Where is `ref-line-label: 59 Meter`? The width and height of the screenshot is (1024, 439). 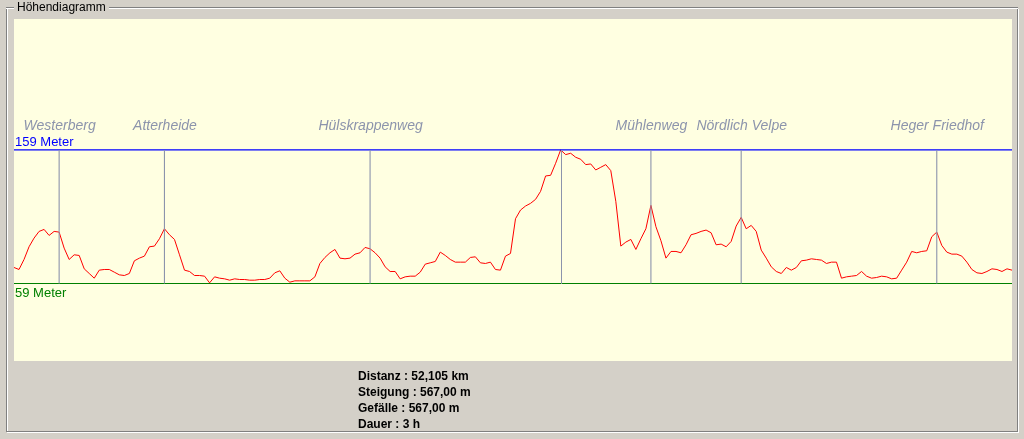
ref-line-label: 59 Meter is located at coordinates (41, 292).